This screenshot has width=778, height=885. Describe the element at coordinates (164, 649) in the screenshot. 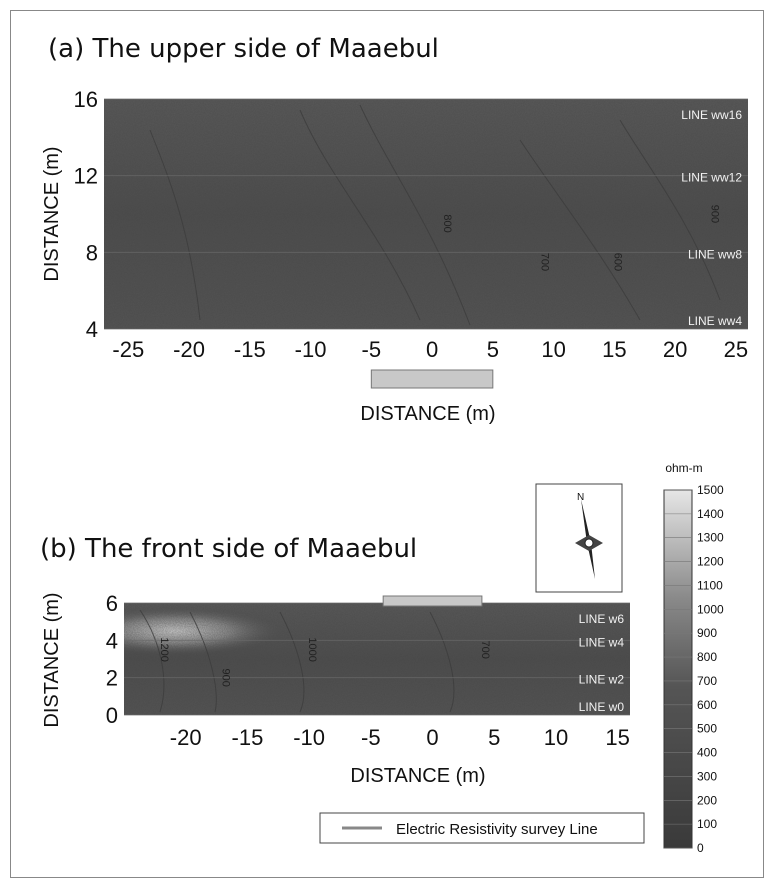

I see `contour-label: 1200` at that location.